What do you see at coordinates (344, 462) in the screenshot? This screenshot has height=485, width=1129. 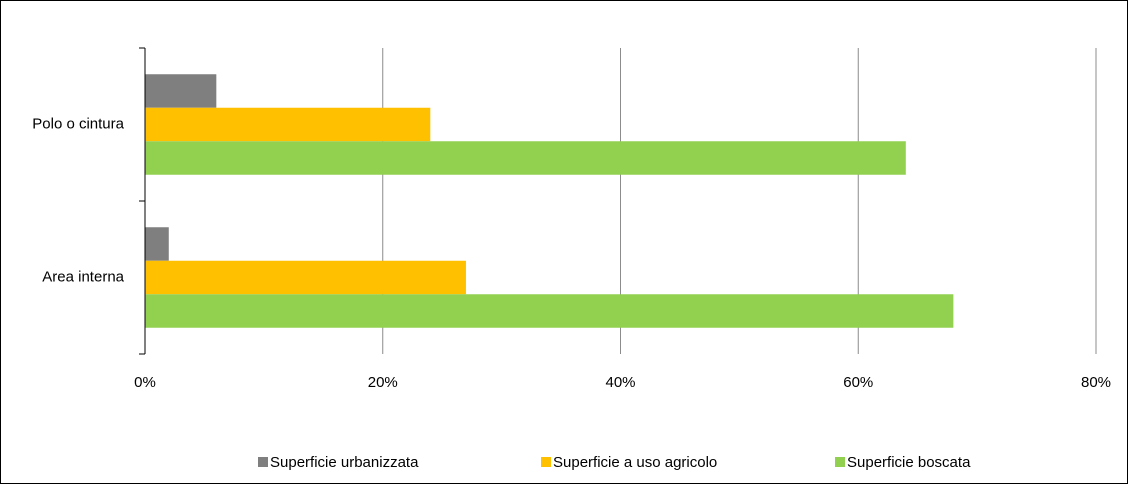 I see `legend-label: Superficie urbanizzata` at bounding box center [344, 462].